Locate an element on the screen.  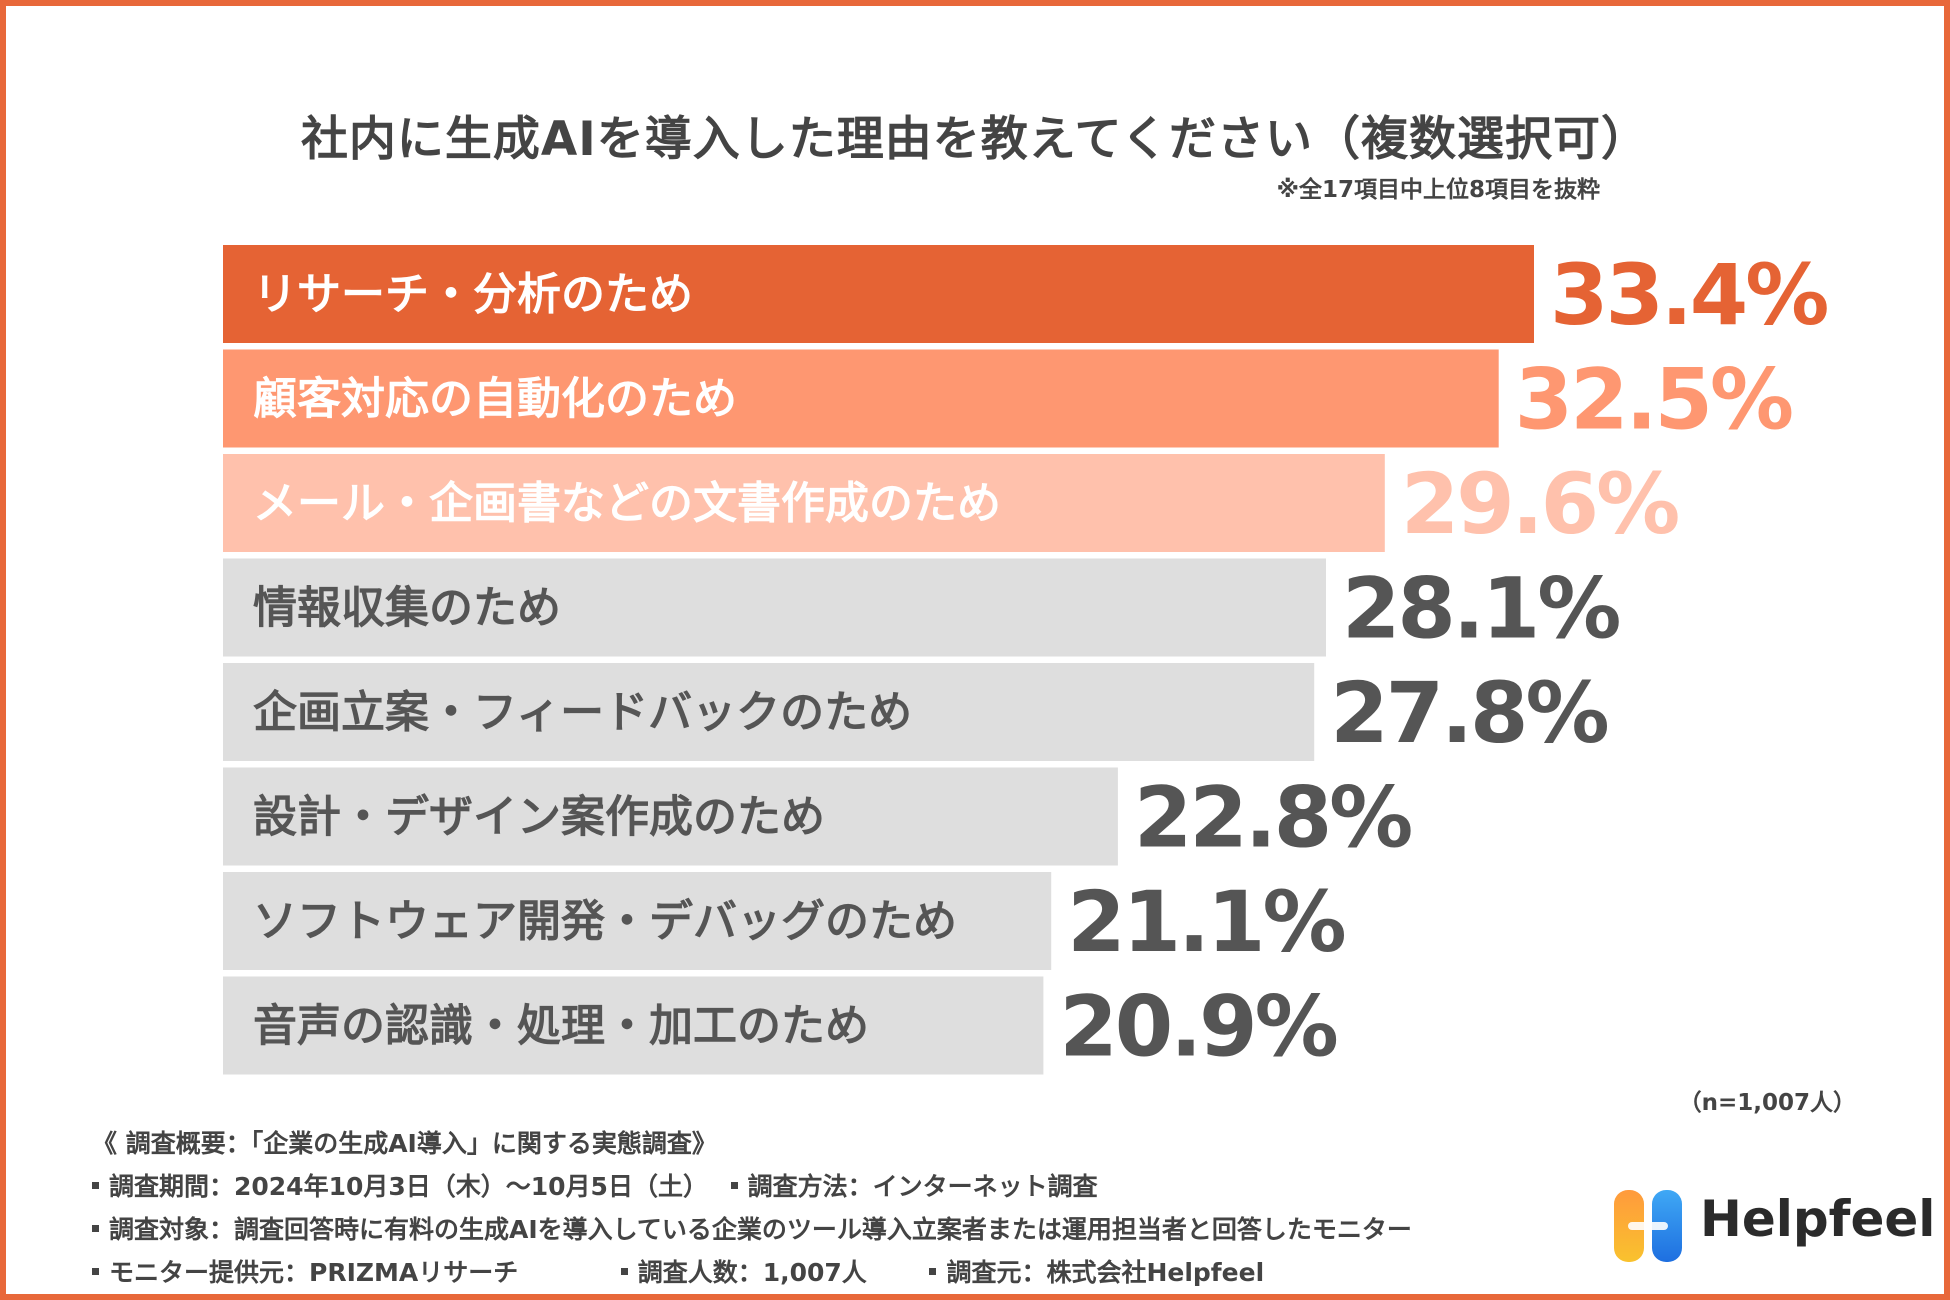
footer-period: 調査期間：2024年10月3日（木）〜10月5日（土） is located at coordinates (400, 1185).